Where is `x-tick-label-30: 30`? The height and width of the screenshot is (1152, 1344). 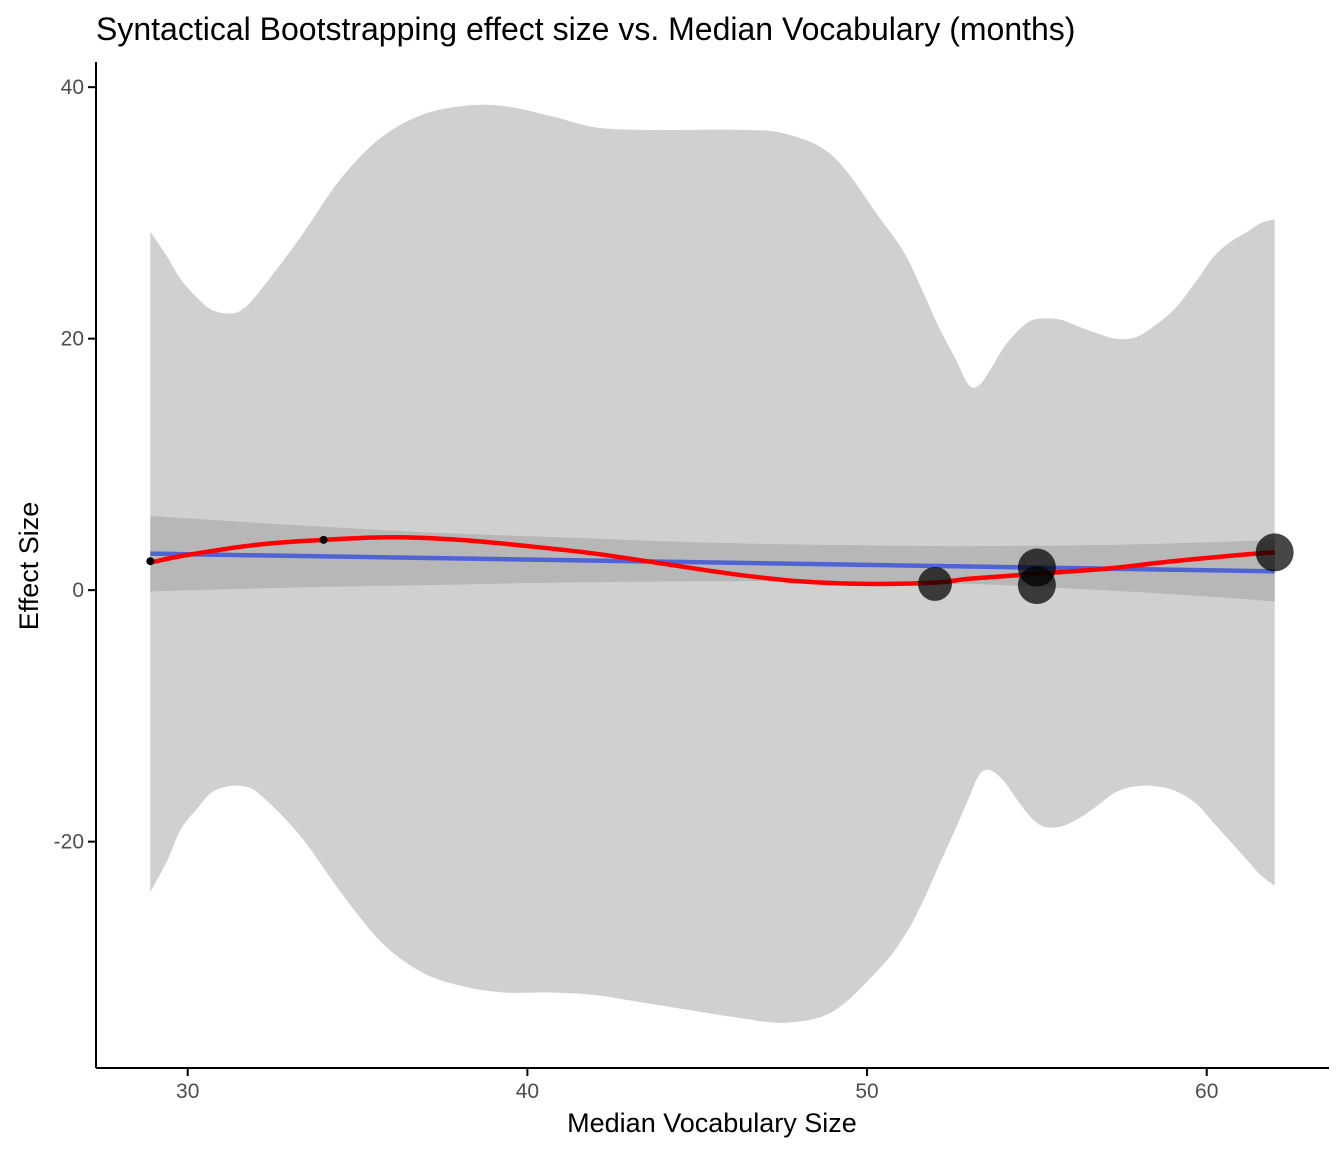 x-tick-label-30: 30 is located at coordinates (187, 1091).